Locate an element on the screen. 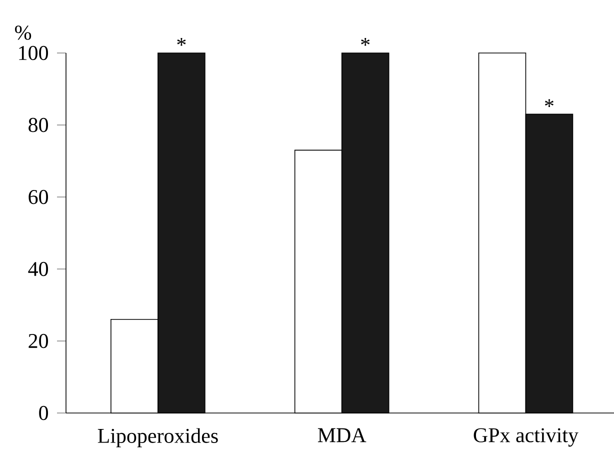 This screenshot has width=614, height=451. y-tick-label: 100 is located at coordinates (33, 53).